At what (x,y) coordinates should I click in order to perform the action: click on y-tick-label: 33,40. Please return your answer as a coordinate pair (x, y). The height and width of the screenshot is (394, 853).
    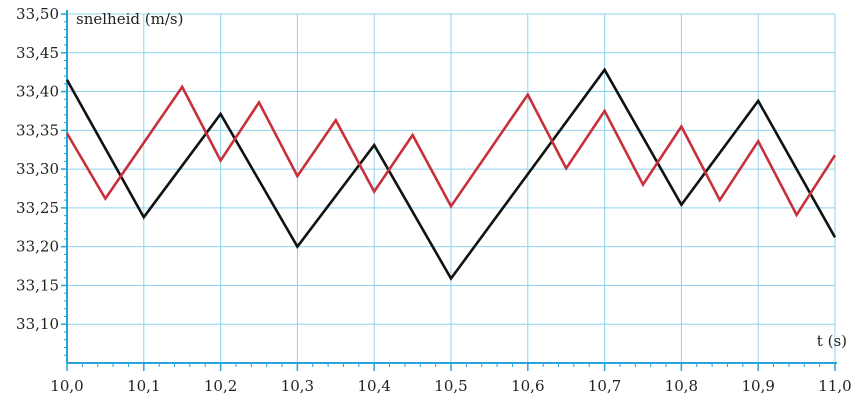
    Looking at the image, I should click on (37, 92).